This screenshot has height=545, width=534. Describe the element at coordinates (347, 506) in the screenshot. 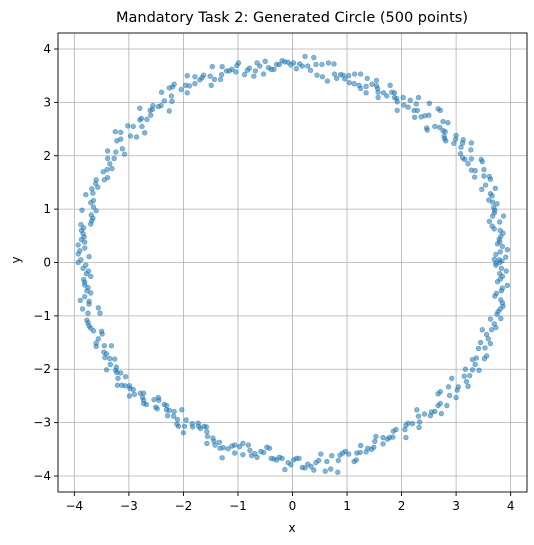

I see `x-tick-label: 1` at that location.